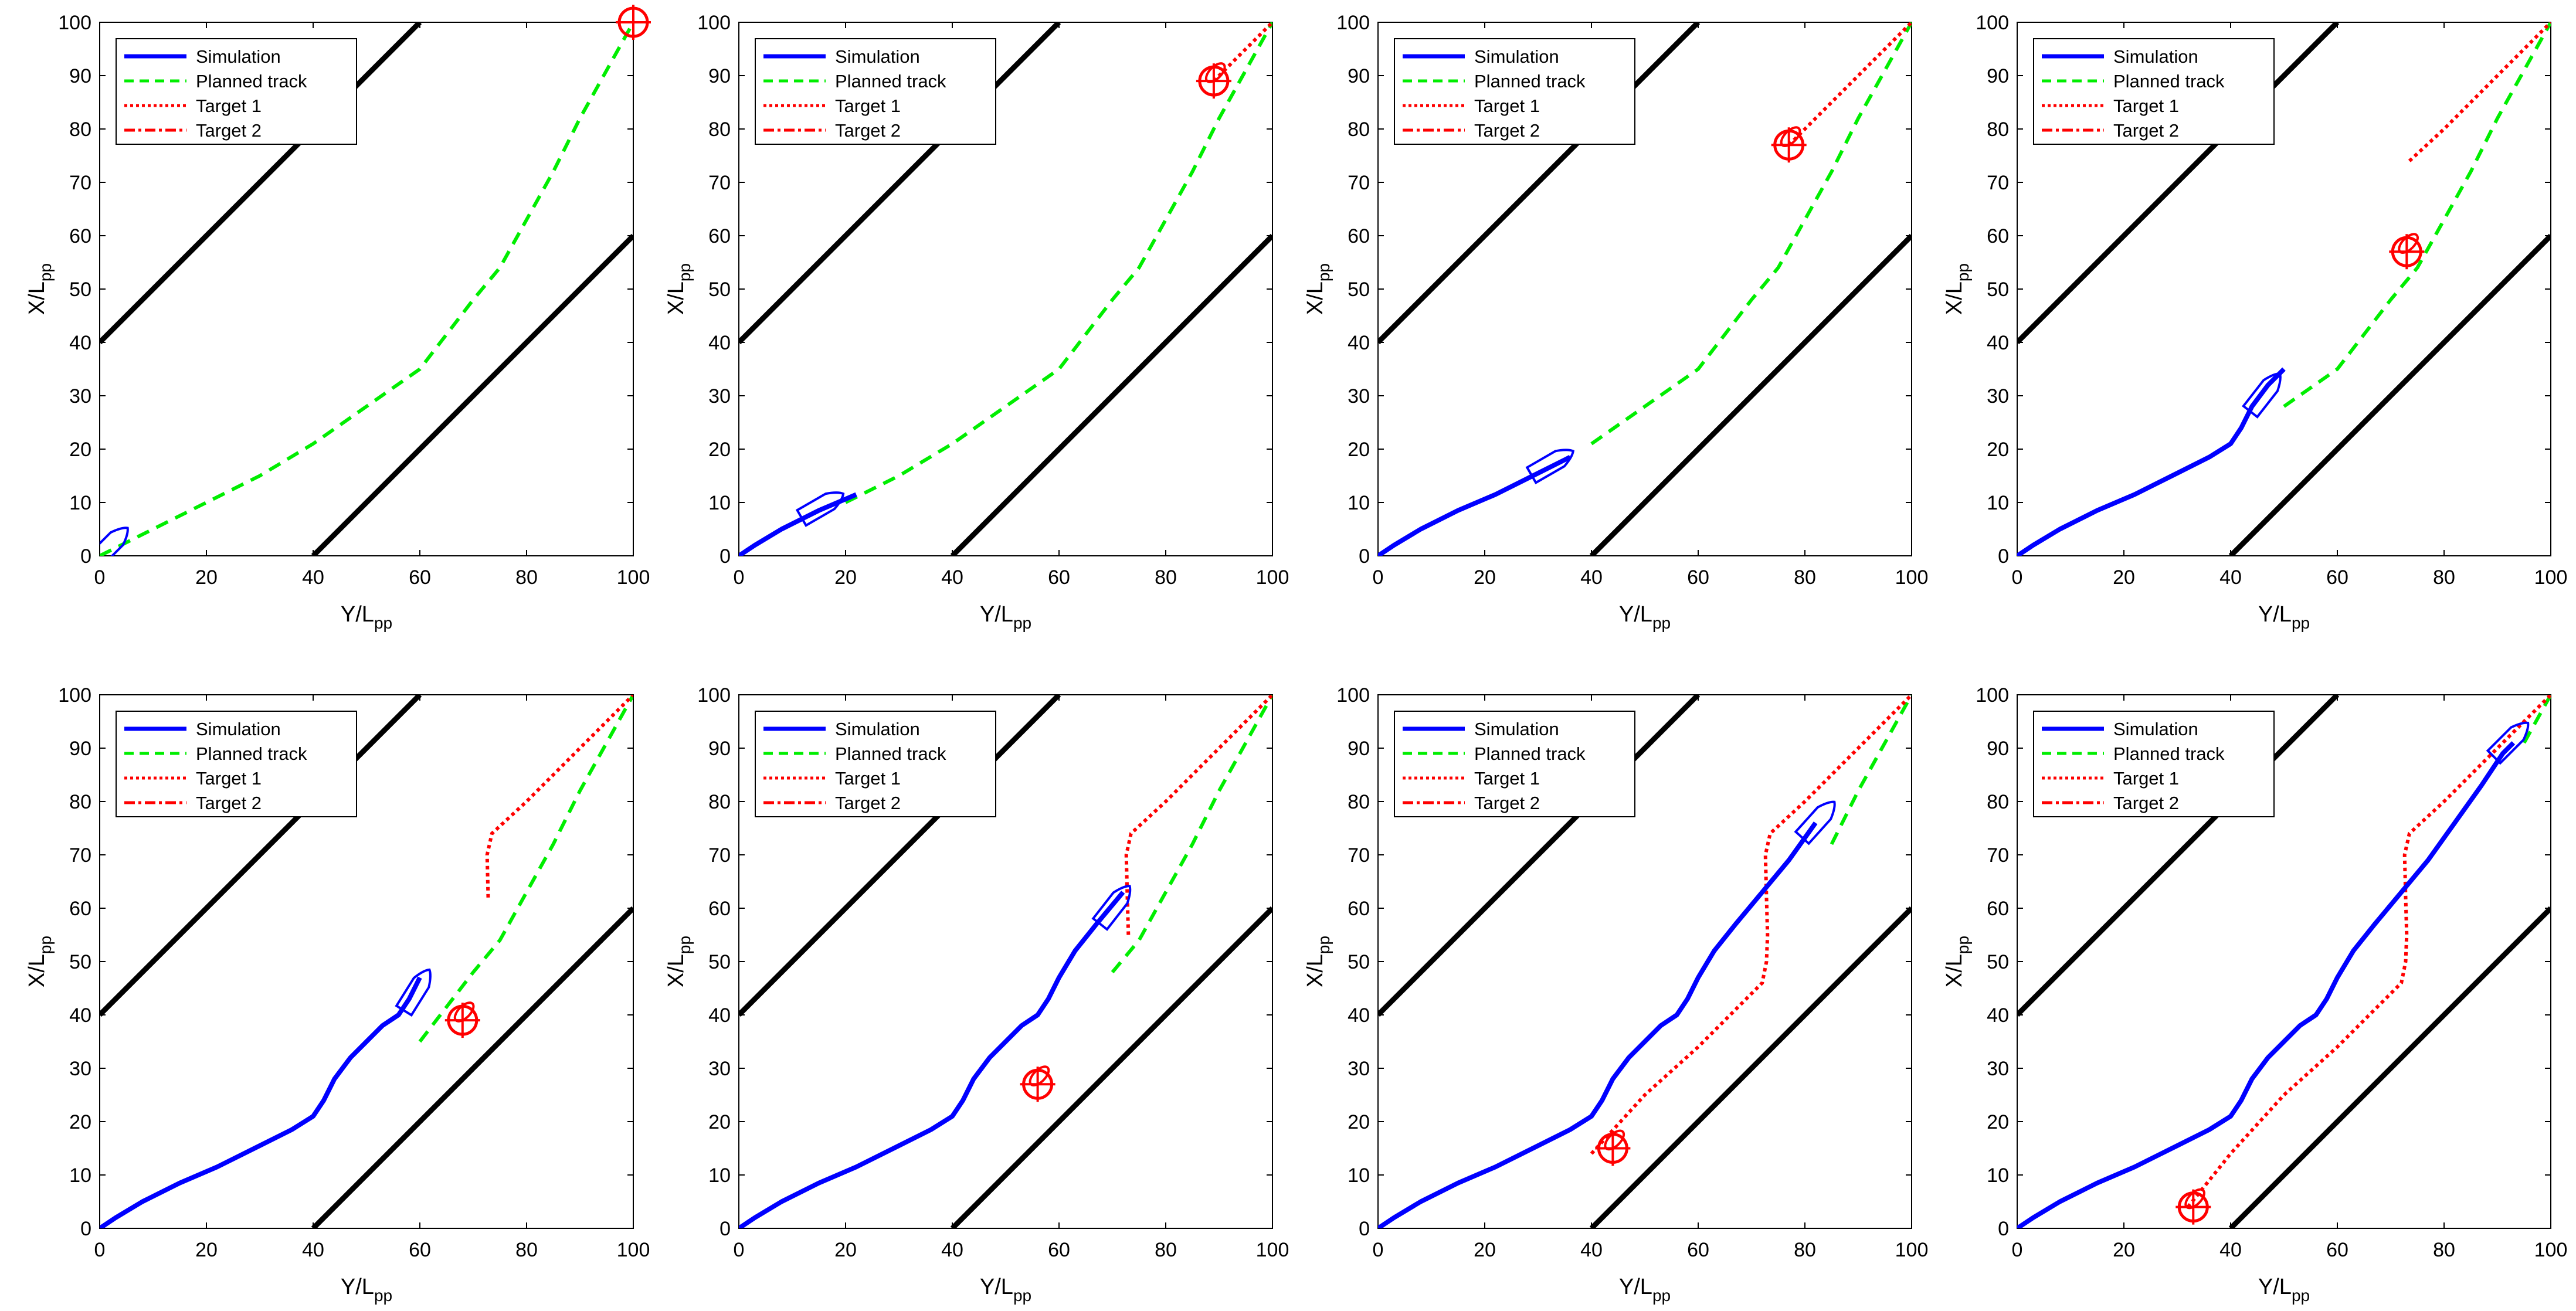  Describe the element at coordinates (2551, 577) in the screenshot. I see `x-tick-label: 100` at that location.